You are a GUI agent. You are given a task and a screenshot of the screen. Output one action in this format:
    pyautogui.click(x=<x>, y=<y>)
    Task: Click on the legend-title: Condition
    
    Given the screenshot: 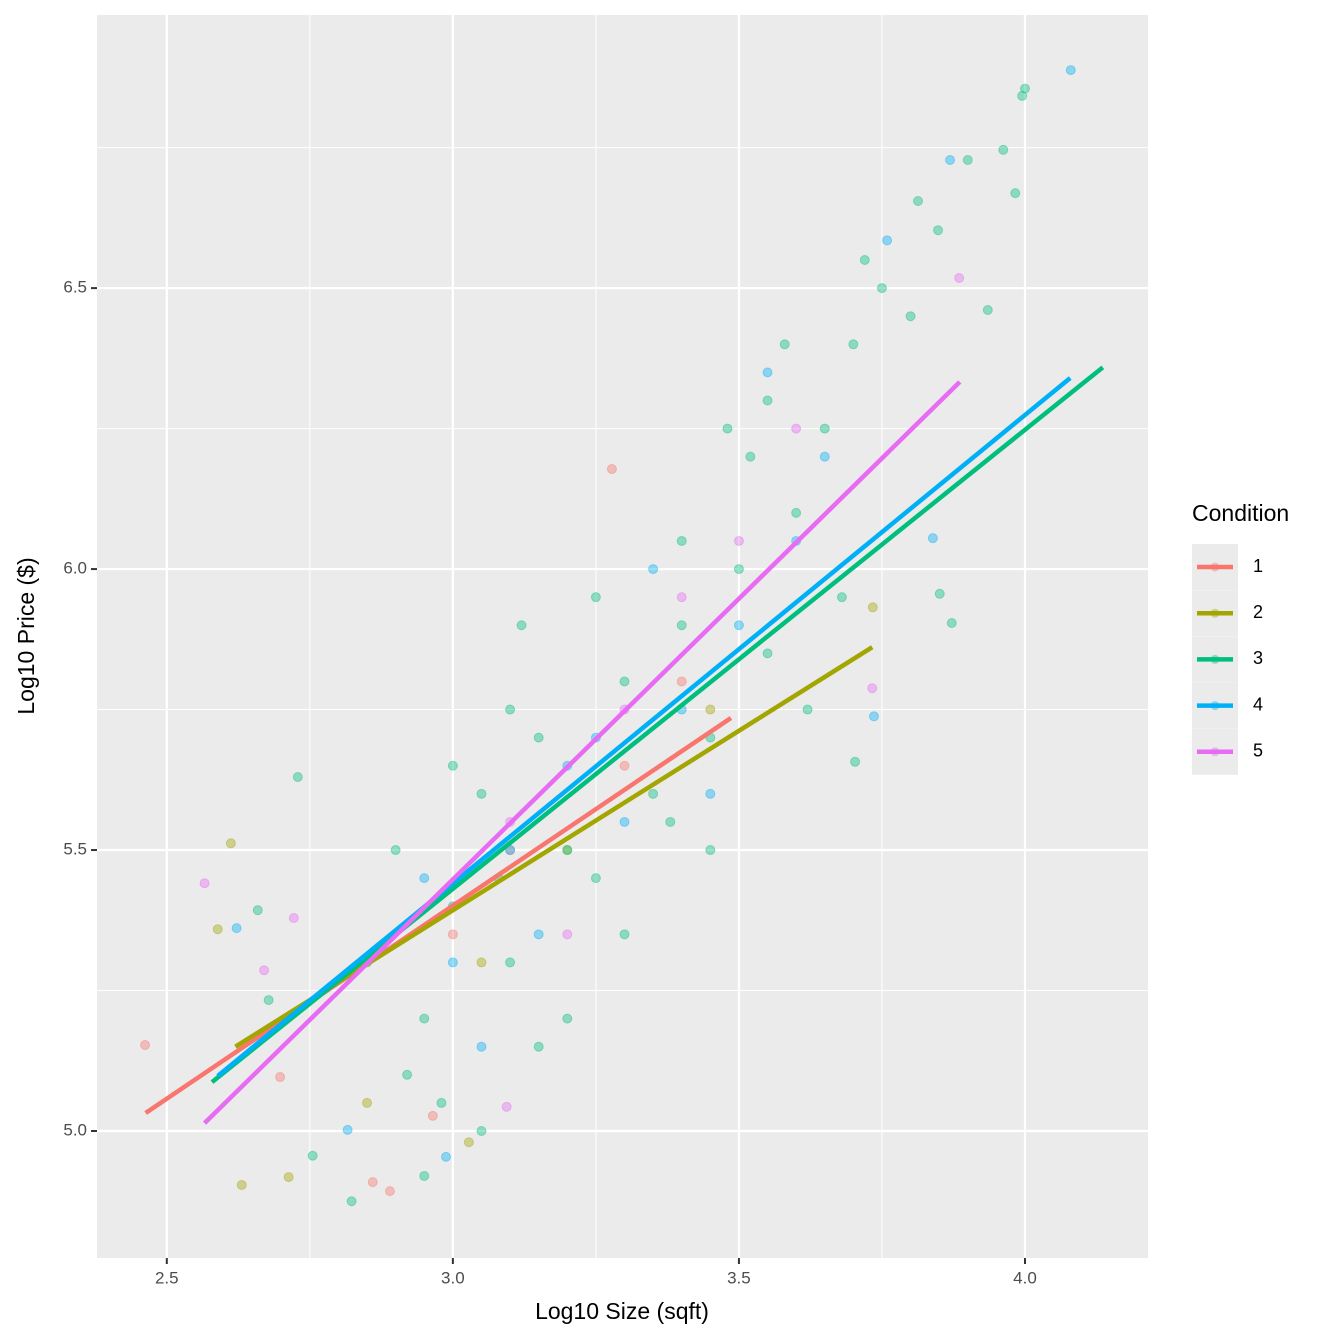 What is the action you would take?
    pyautogui.click(x=1240, y=513)
    